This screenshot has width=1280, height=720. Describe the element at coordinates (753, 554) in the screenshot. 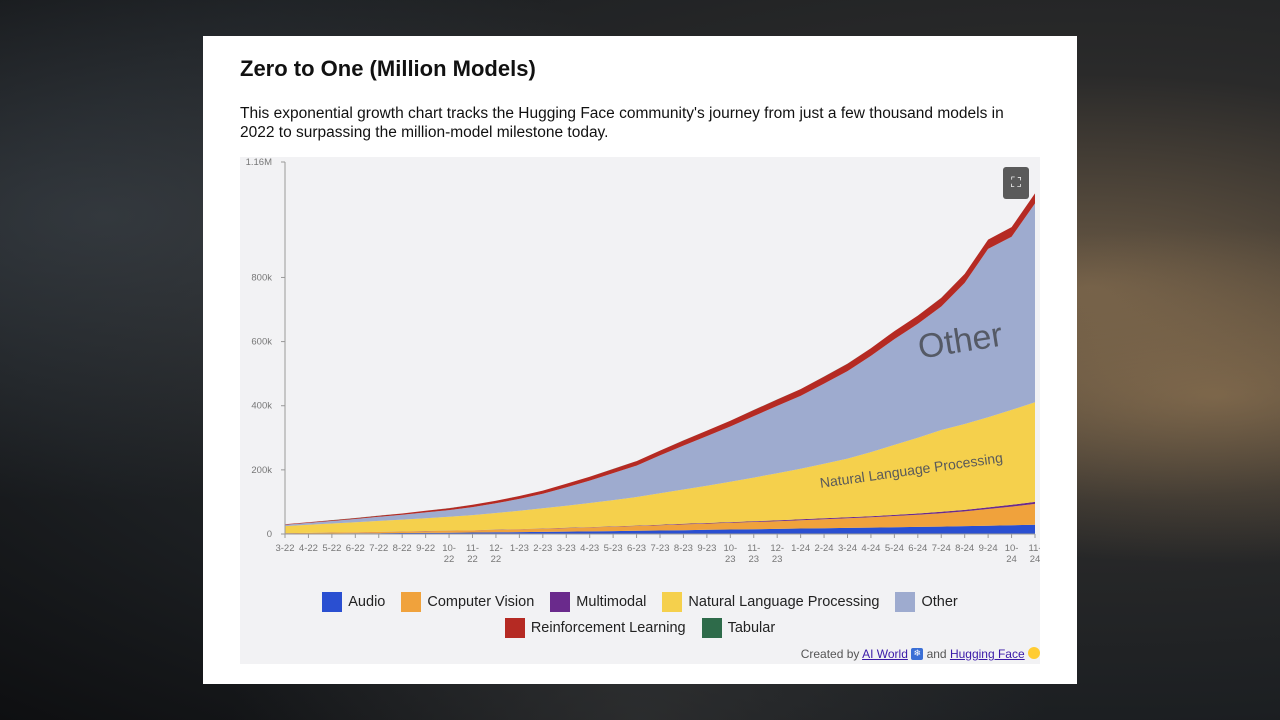

I see `x-tick-label: 11-23` at that location.